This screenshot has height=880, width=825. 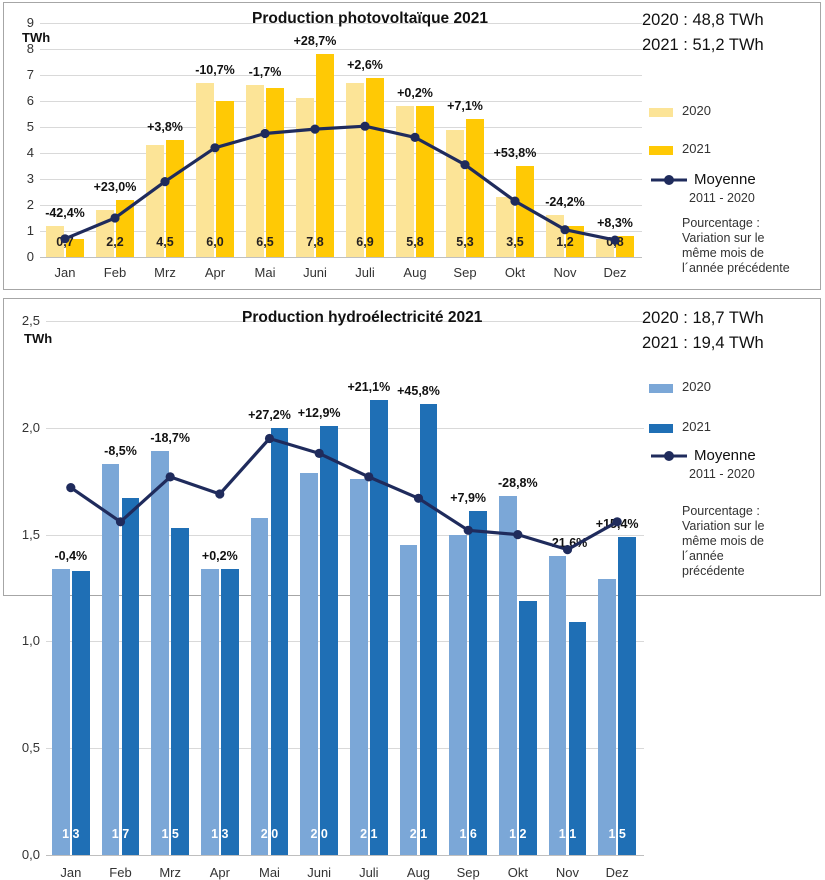 I want to click on summary-2021: 2021 : 51,2 TWh, so click(x=703, y=45).